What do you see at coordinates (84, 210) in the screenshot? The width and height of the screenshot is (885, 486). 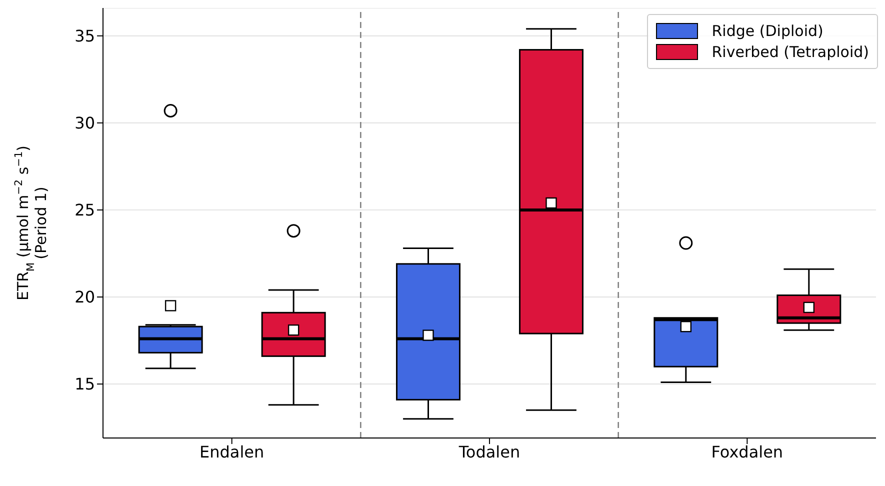 I see `y-tick-label: 25` at bounding box center [84, 210].